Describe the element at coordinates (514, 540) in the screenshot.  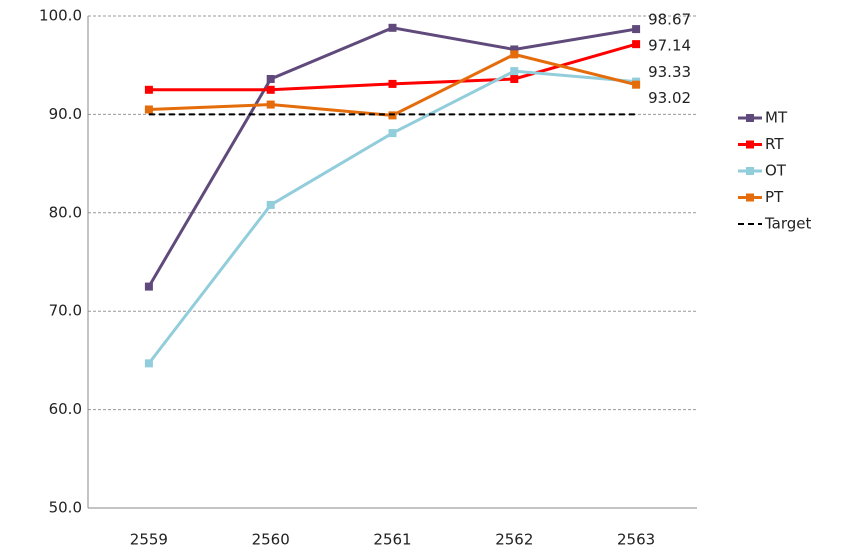
I see `x-tick-label: 2562` at that location.